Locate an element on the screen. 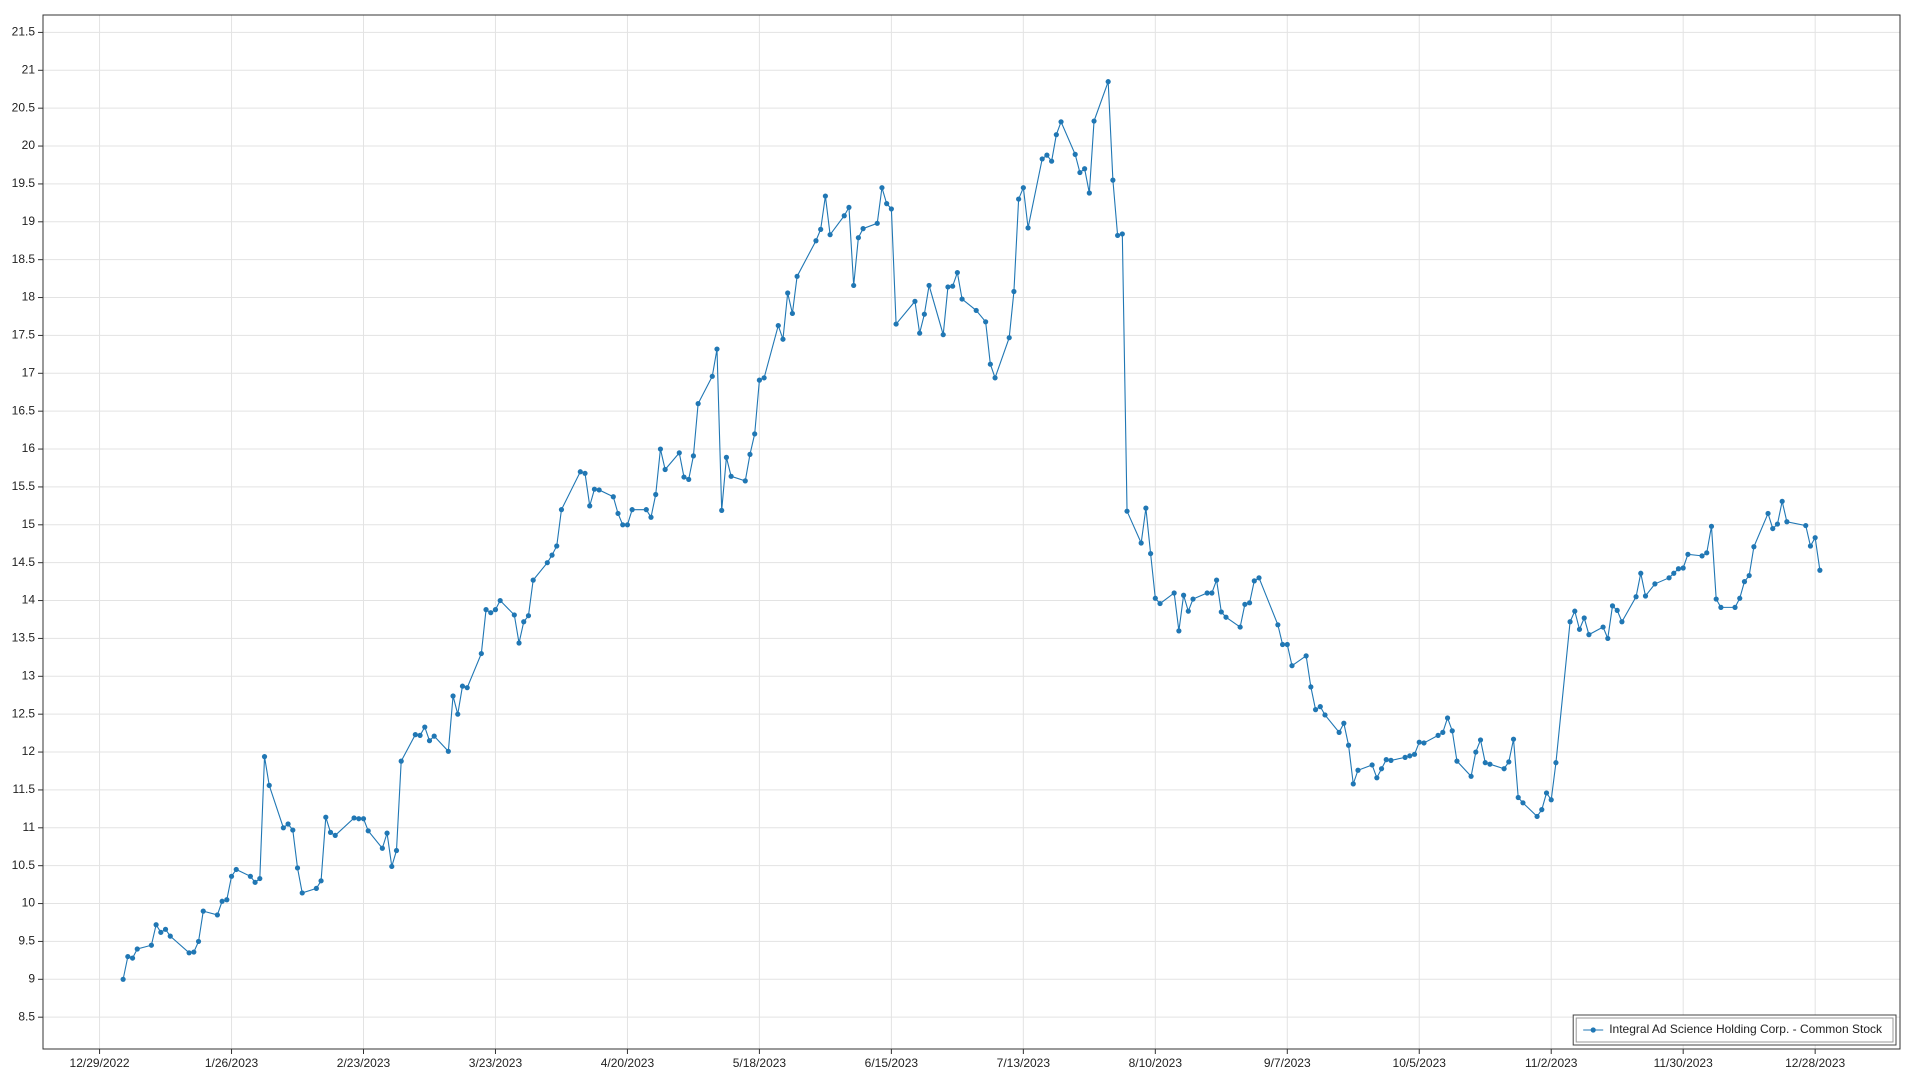 This screenshot has width=1920, height=1080. x-tick-label: 4/20/2023 is located at coordinates (628, 1063).